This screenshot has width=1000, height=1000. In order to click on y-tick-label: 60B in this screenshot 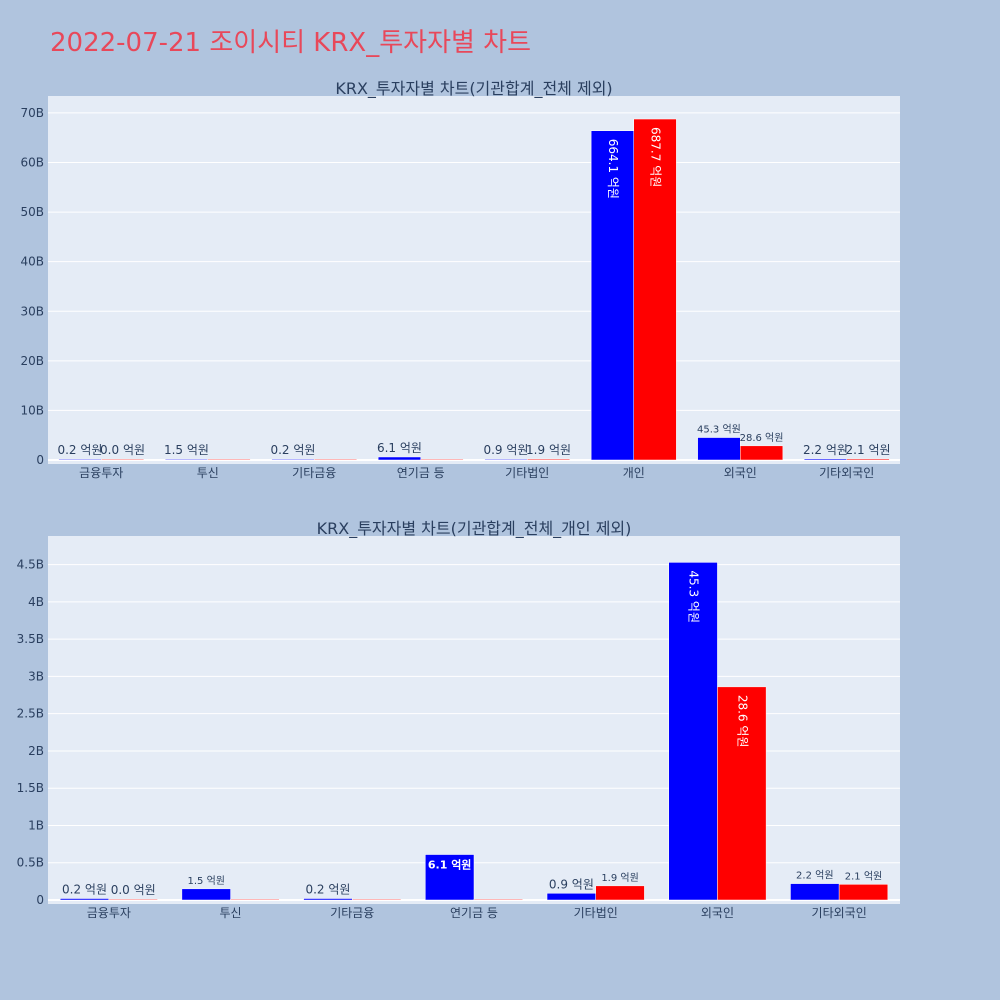, I will do `click(32, 163)`.